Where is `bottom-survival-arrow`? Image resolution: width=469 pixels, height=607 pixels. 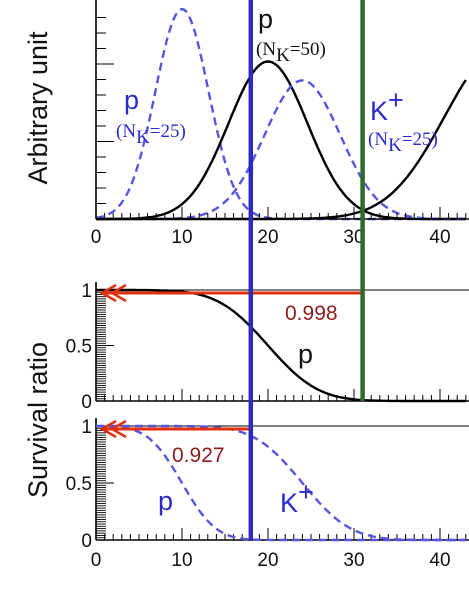 bottom-survival-arrow is located at coordinates (175, 429).